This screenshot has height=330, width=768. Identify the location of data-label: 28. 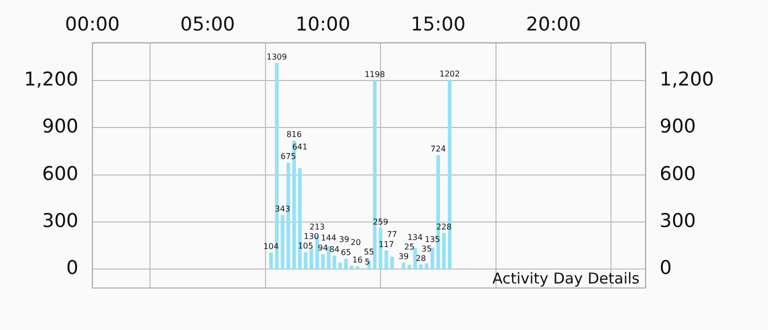
(421, 258).